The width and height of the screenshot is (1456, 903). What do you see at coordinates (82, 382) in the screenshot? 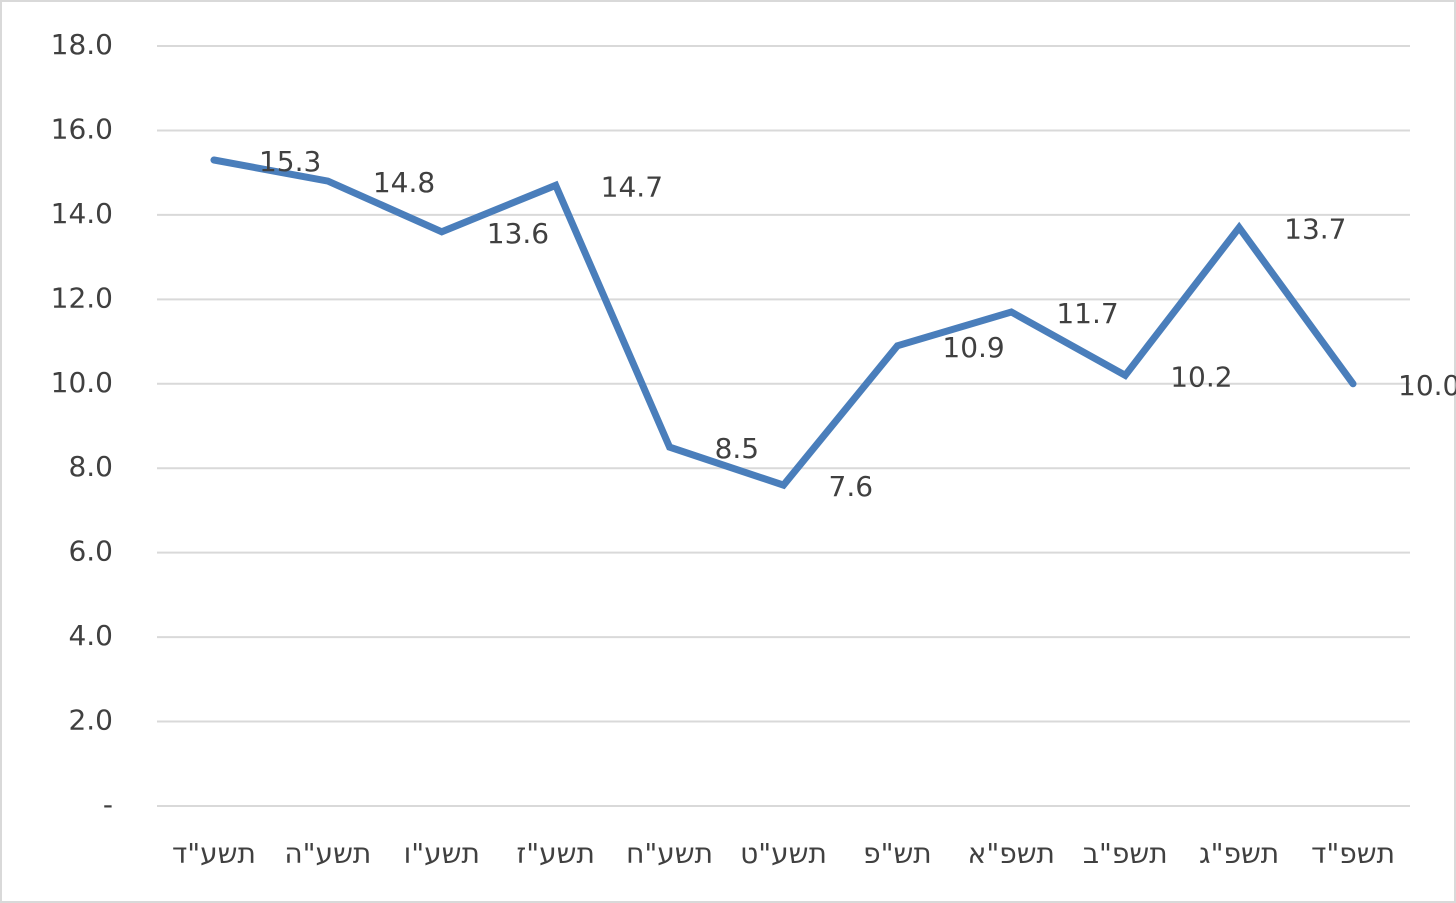
I see `y-tick-label: 10.0` at bounding box center [82, 382].